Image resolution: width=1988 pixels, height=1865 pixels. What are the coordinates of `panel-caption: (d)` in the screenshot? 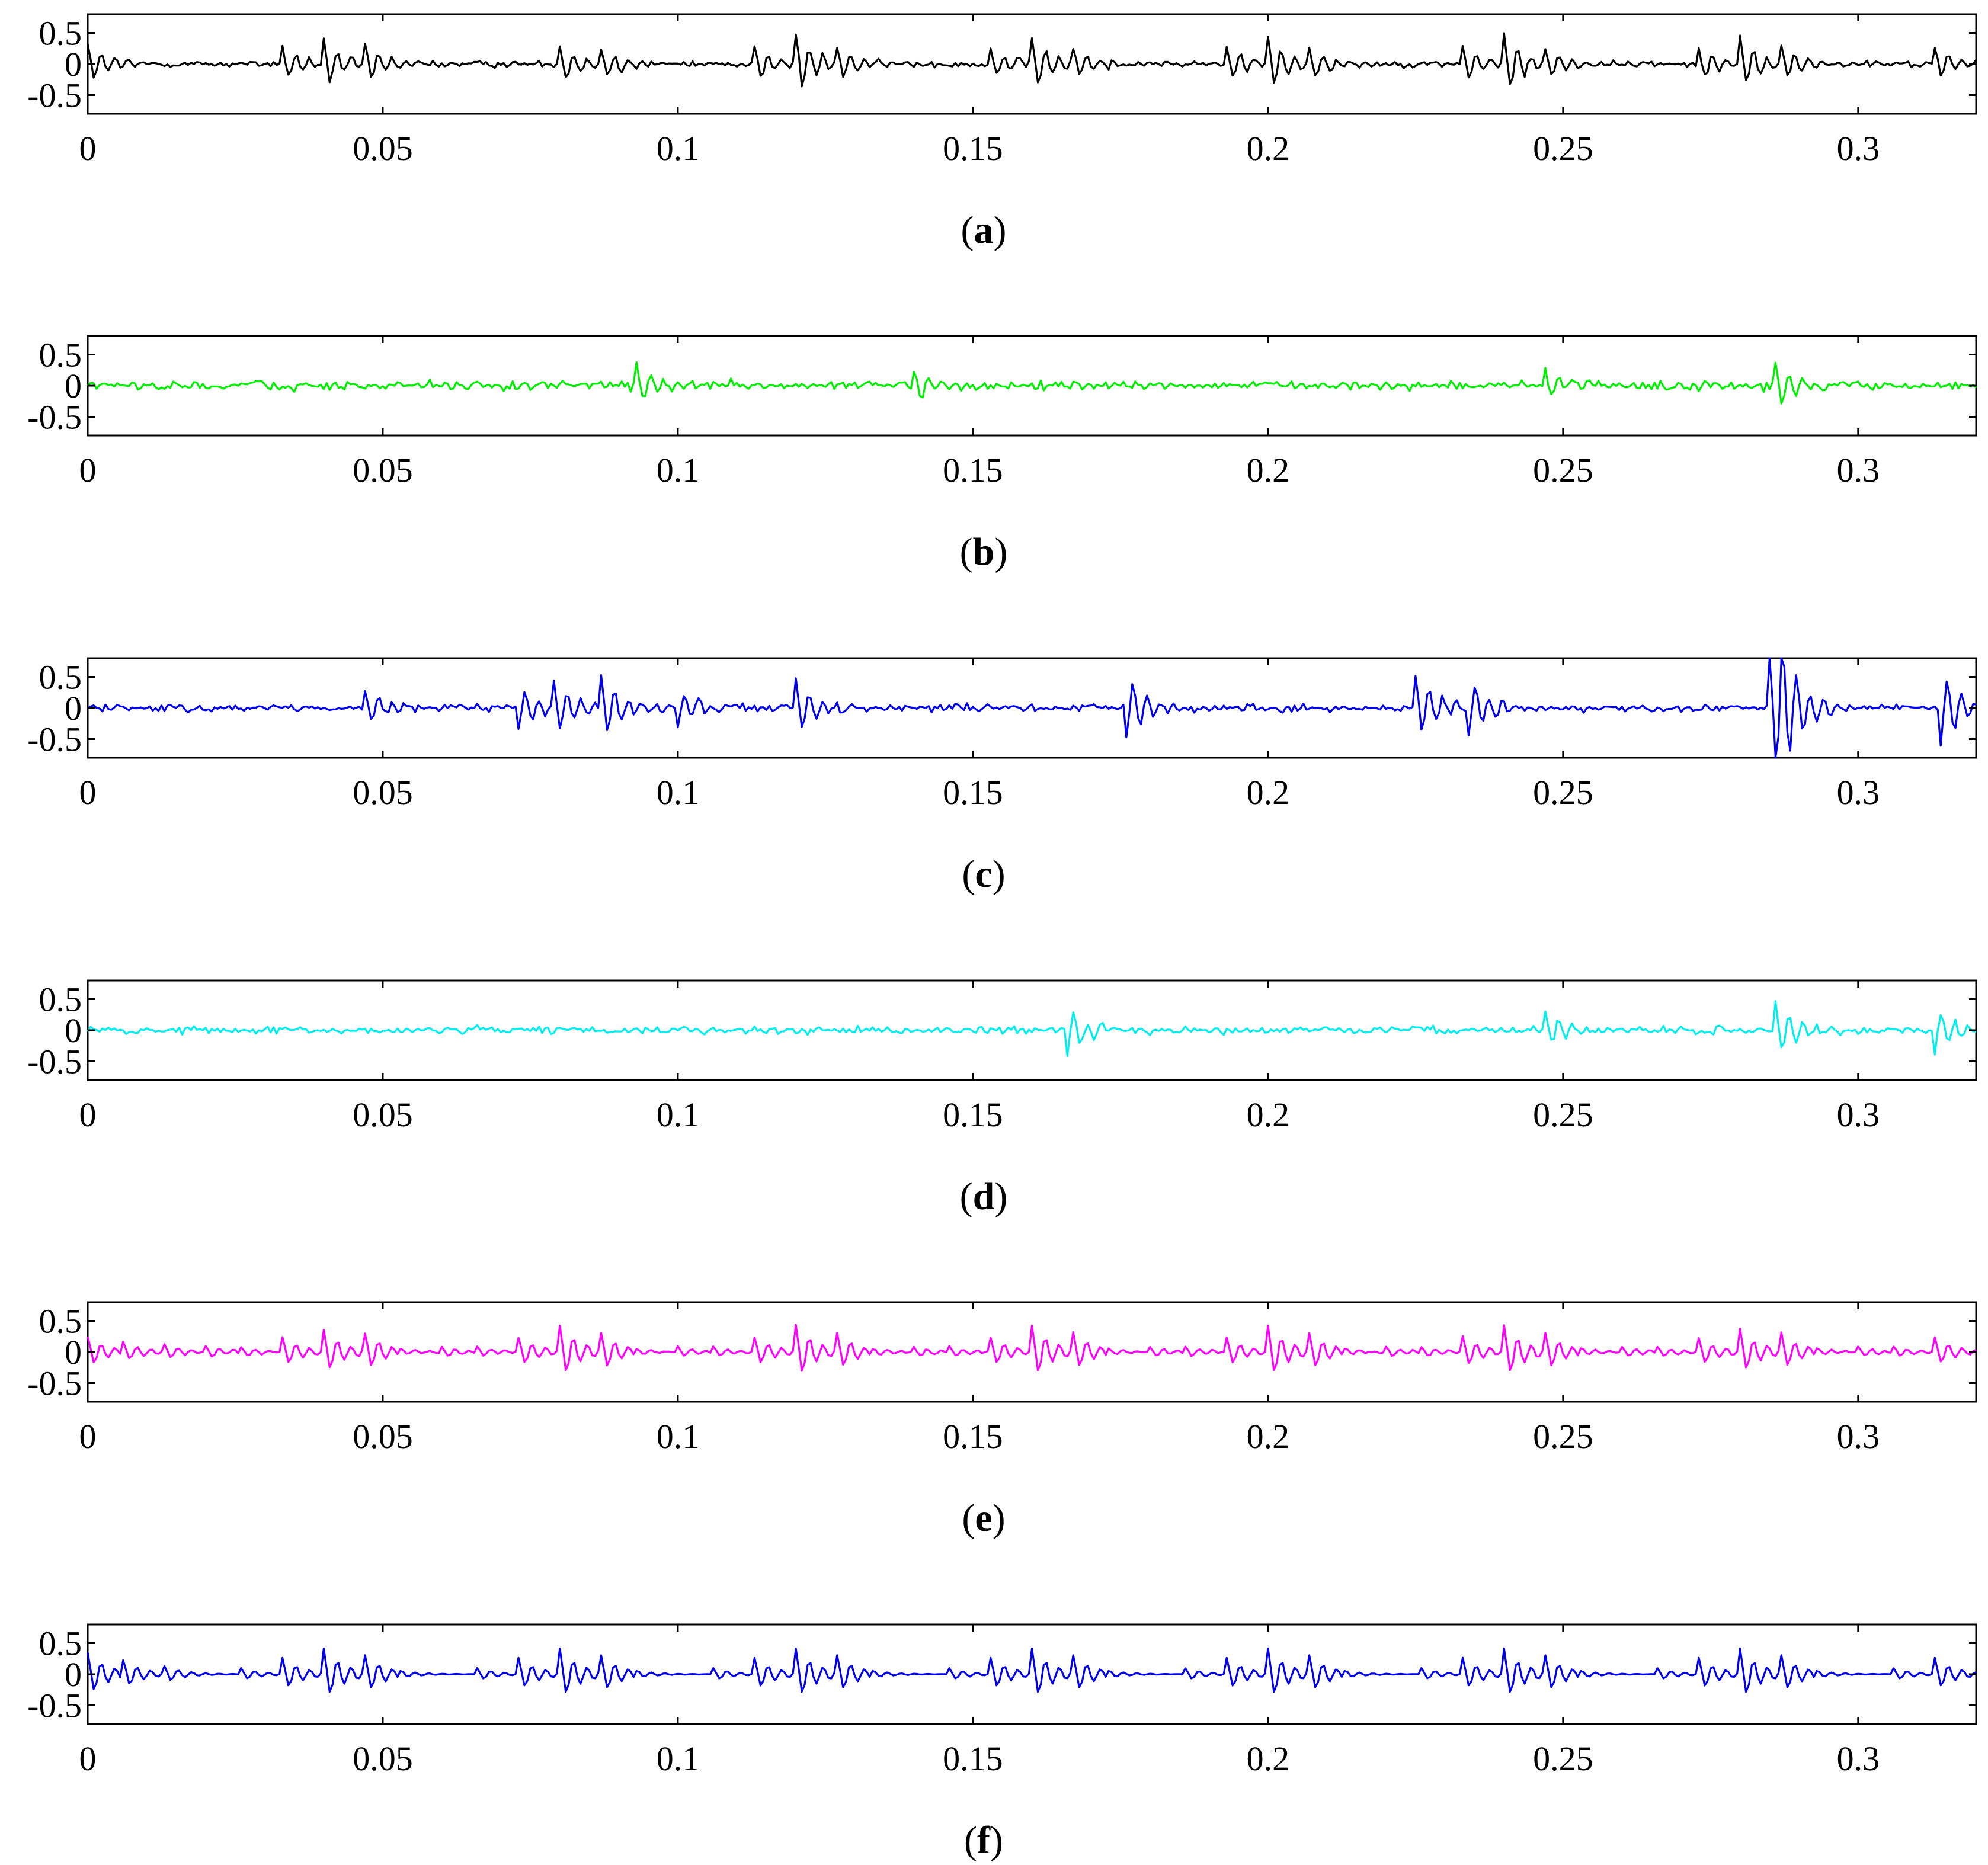 It's located at (984, 1196).